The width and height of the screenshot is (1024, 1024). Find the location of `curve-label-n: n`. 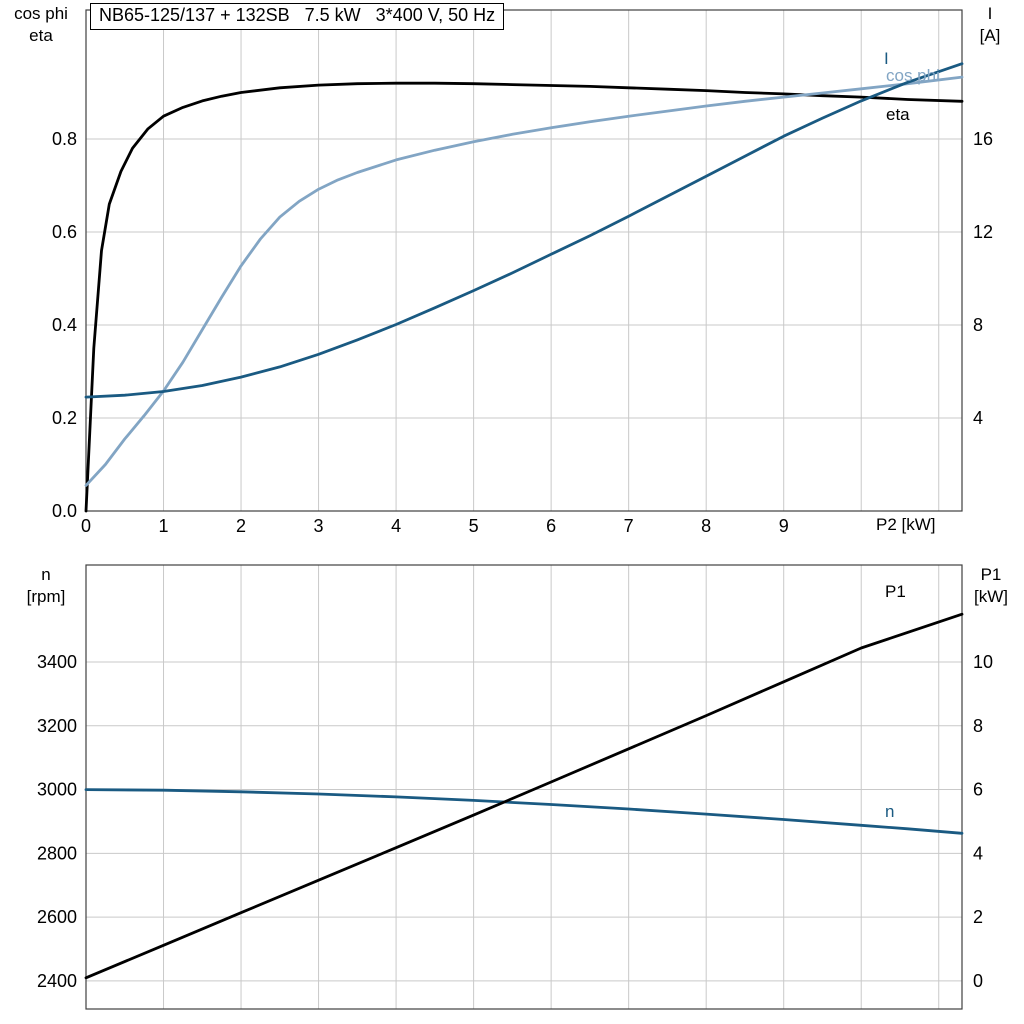

curve-label-n: n is located at coordinates (890, 811).